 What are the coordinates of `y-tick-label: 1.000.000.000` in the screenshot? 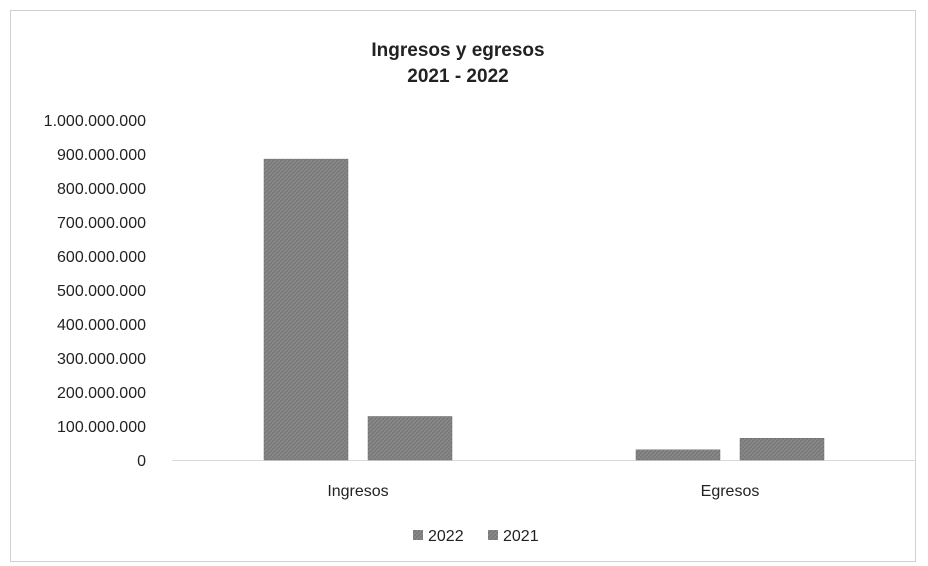 It's located at (95, 121).